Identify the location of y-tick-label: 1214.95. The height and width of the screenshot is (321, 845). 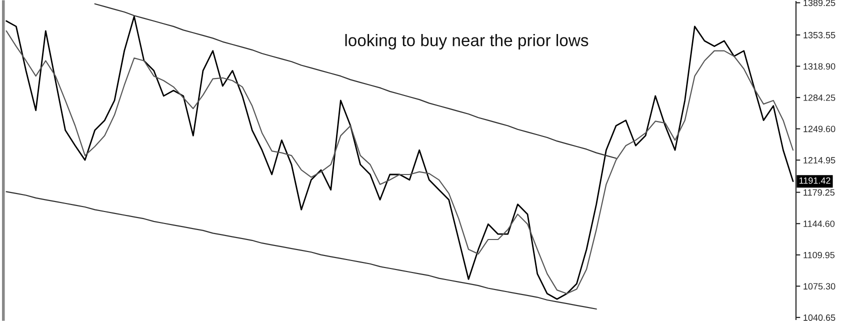
(820, 160).